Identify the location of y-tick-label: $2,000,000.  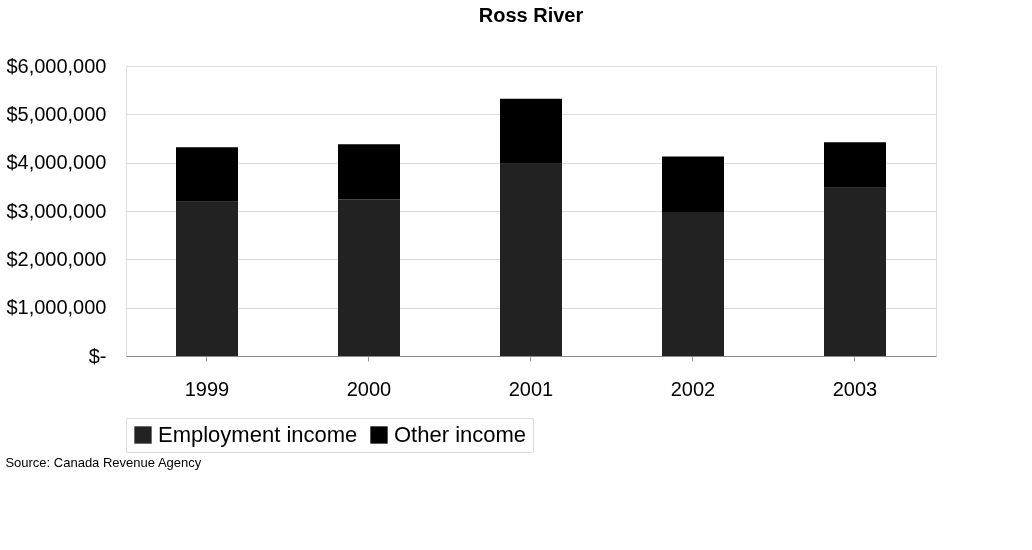
(56, 258).